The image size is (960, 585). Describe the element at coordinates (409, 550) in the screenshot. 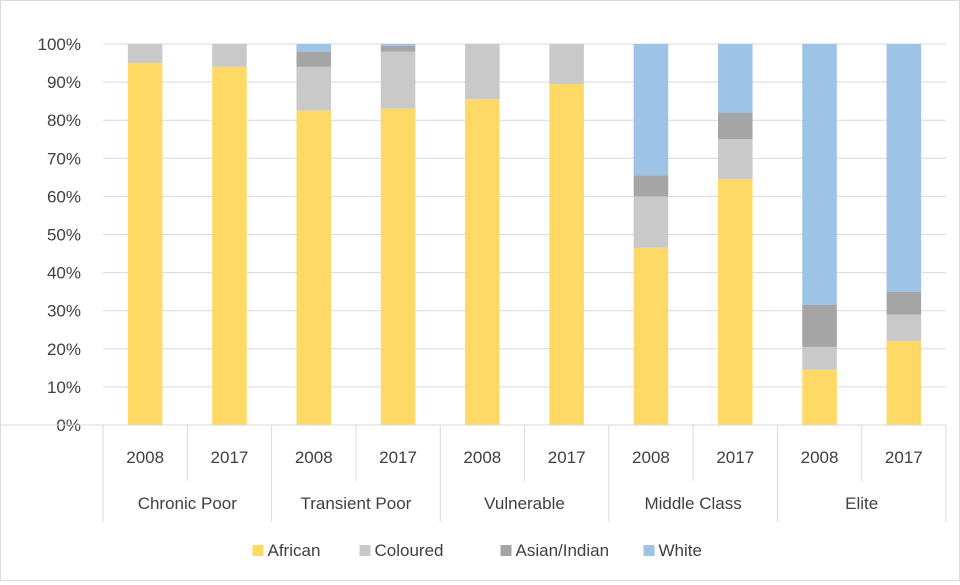

I see `legend-label: Coloured` at that location.